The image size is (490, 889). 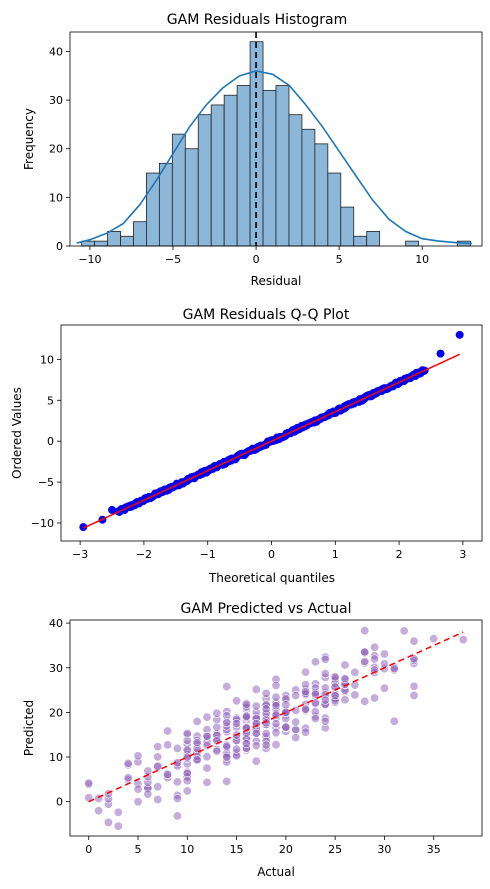 I want to click on pred-actual-ylabel: Predicted, so click(x=29, y=728).